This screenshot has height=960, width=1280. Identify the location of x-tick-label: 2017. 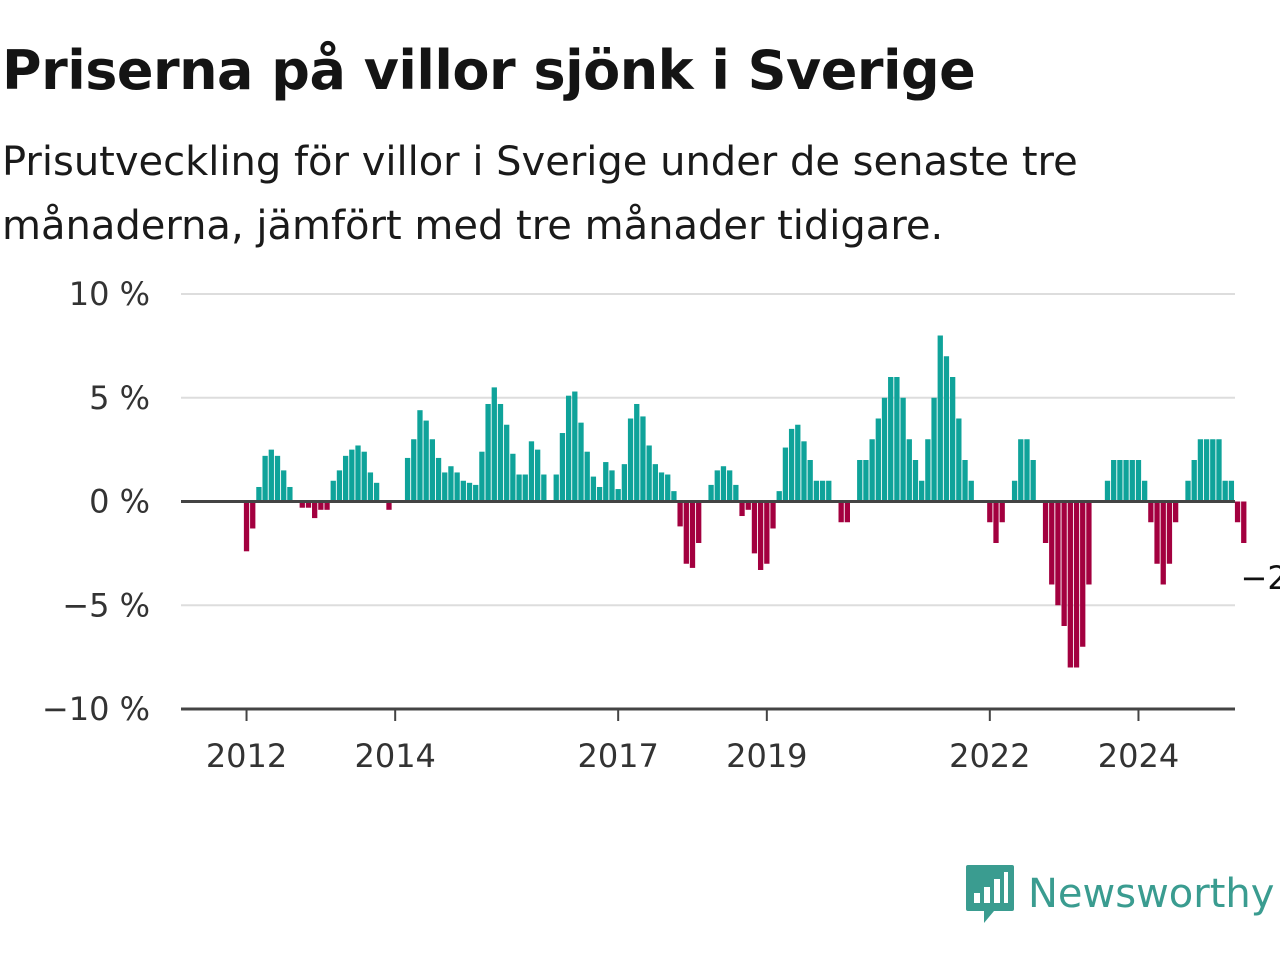
(617, 756).